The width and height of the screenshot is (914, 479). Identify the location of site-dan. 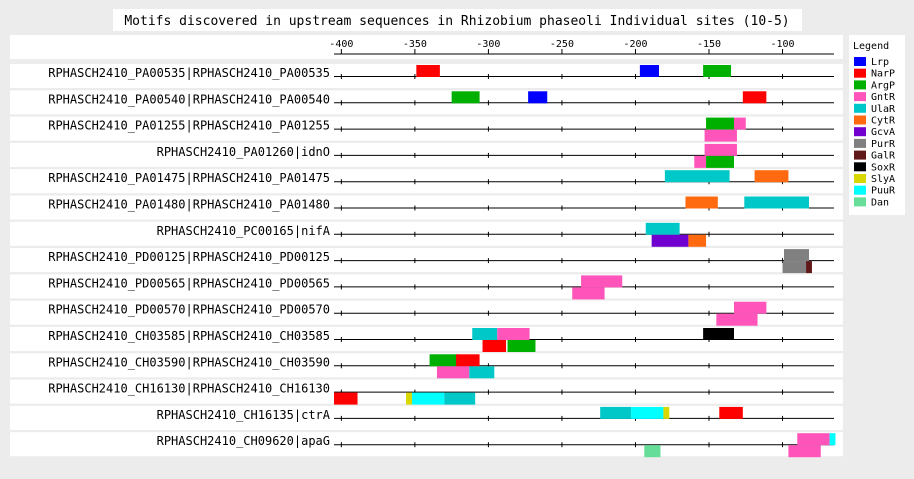
(652, 451).